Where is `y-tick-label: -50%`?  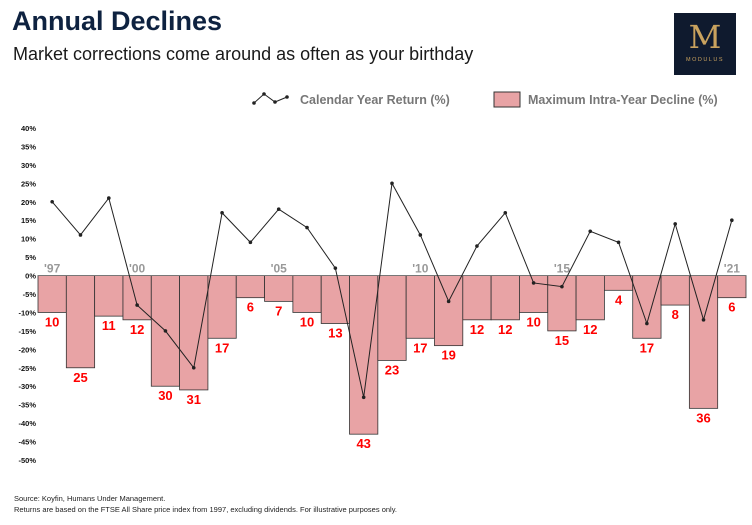 y-tick-label: -50% is located at coordinates (27, 460).